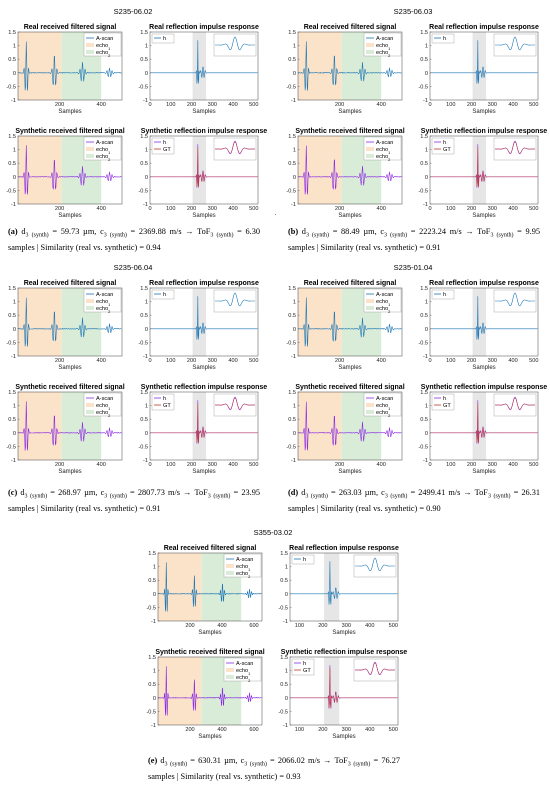 Image resolution: width=550 pixels, height=786 pixels. What do you see at coordinates (163, 402) in the screenshot?
I see `legend: hGT` at bounding box center [163, 402].